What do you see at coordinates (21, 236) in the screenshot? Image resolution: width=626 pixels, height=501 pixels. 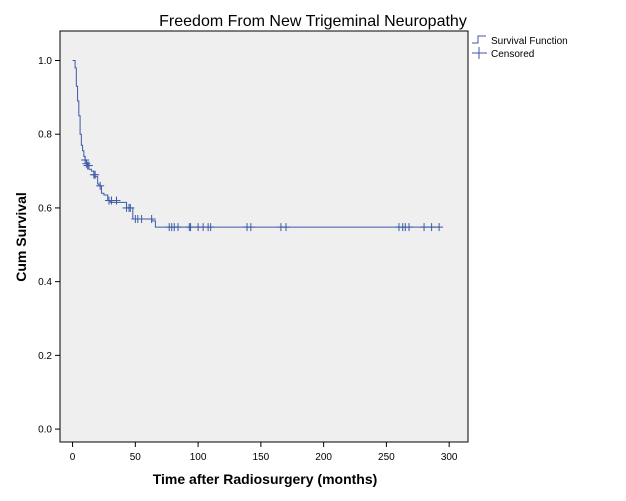 I see `y-axis-label: Cum Survival` at bounding box center [21, 236].